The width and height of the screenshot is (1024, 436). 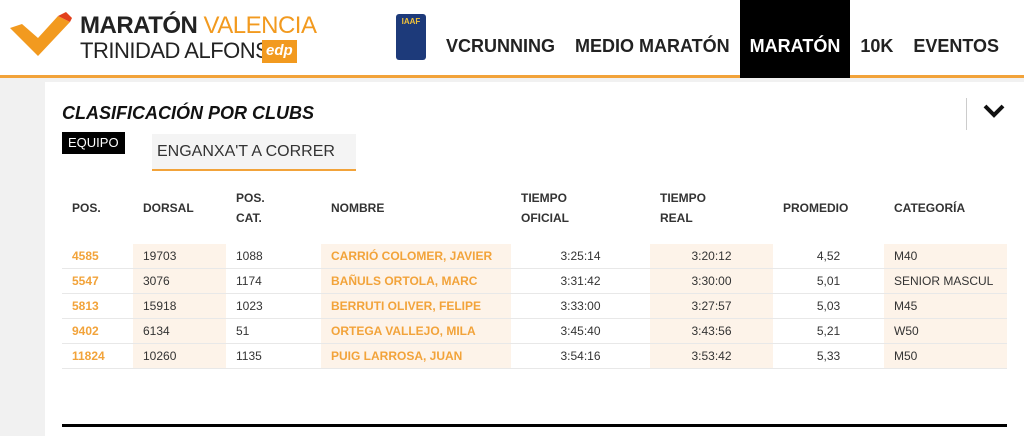 I want to click on column-header: POS. CAT., so click(x=273, y=212).